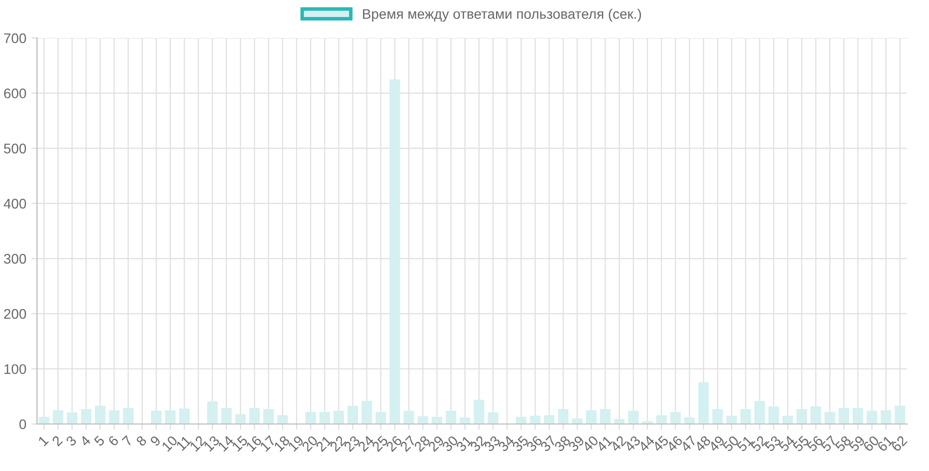 Image resolution: width=929 pixels, height=471 pixels. What do you see at coordinates (211, 443) in the screenshot?
I see `x-tick-label: 13` at bounding box center [211, 443].